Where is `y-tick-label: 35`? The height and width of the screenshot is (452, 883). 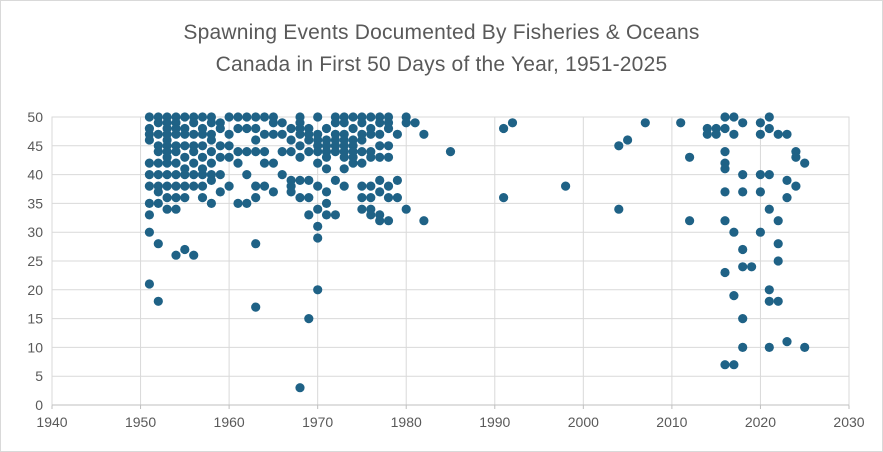
y-tick-label: 35 is located at coordinates (35, 203).